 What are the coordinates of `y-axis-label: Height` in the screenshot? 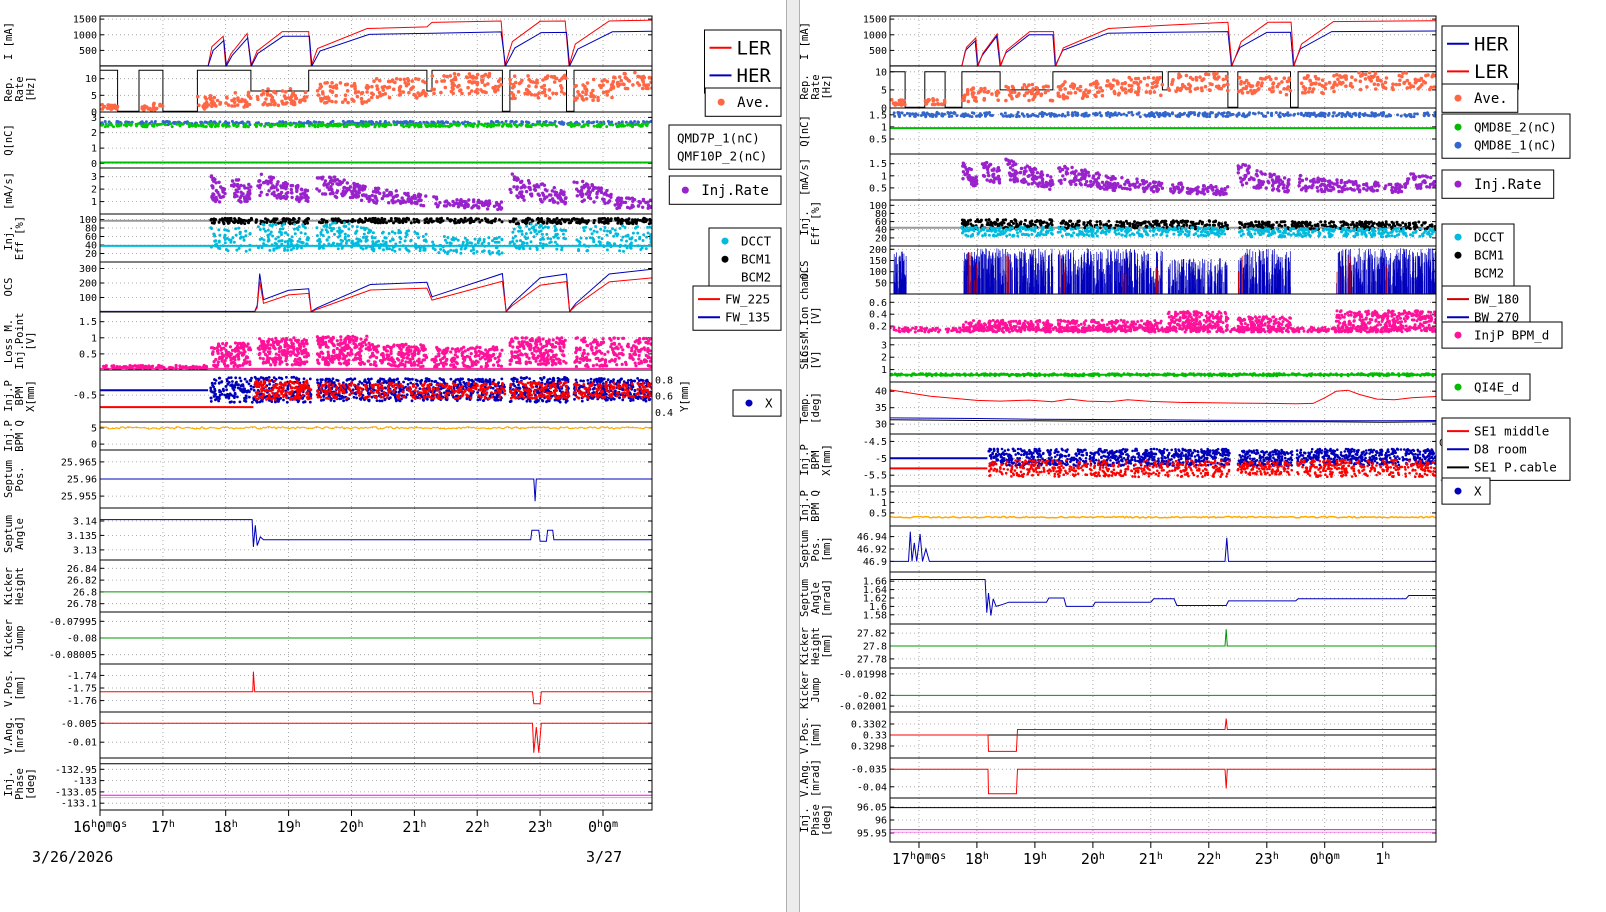 It's located at (20, 586).